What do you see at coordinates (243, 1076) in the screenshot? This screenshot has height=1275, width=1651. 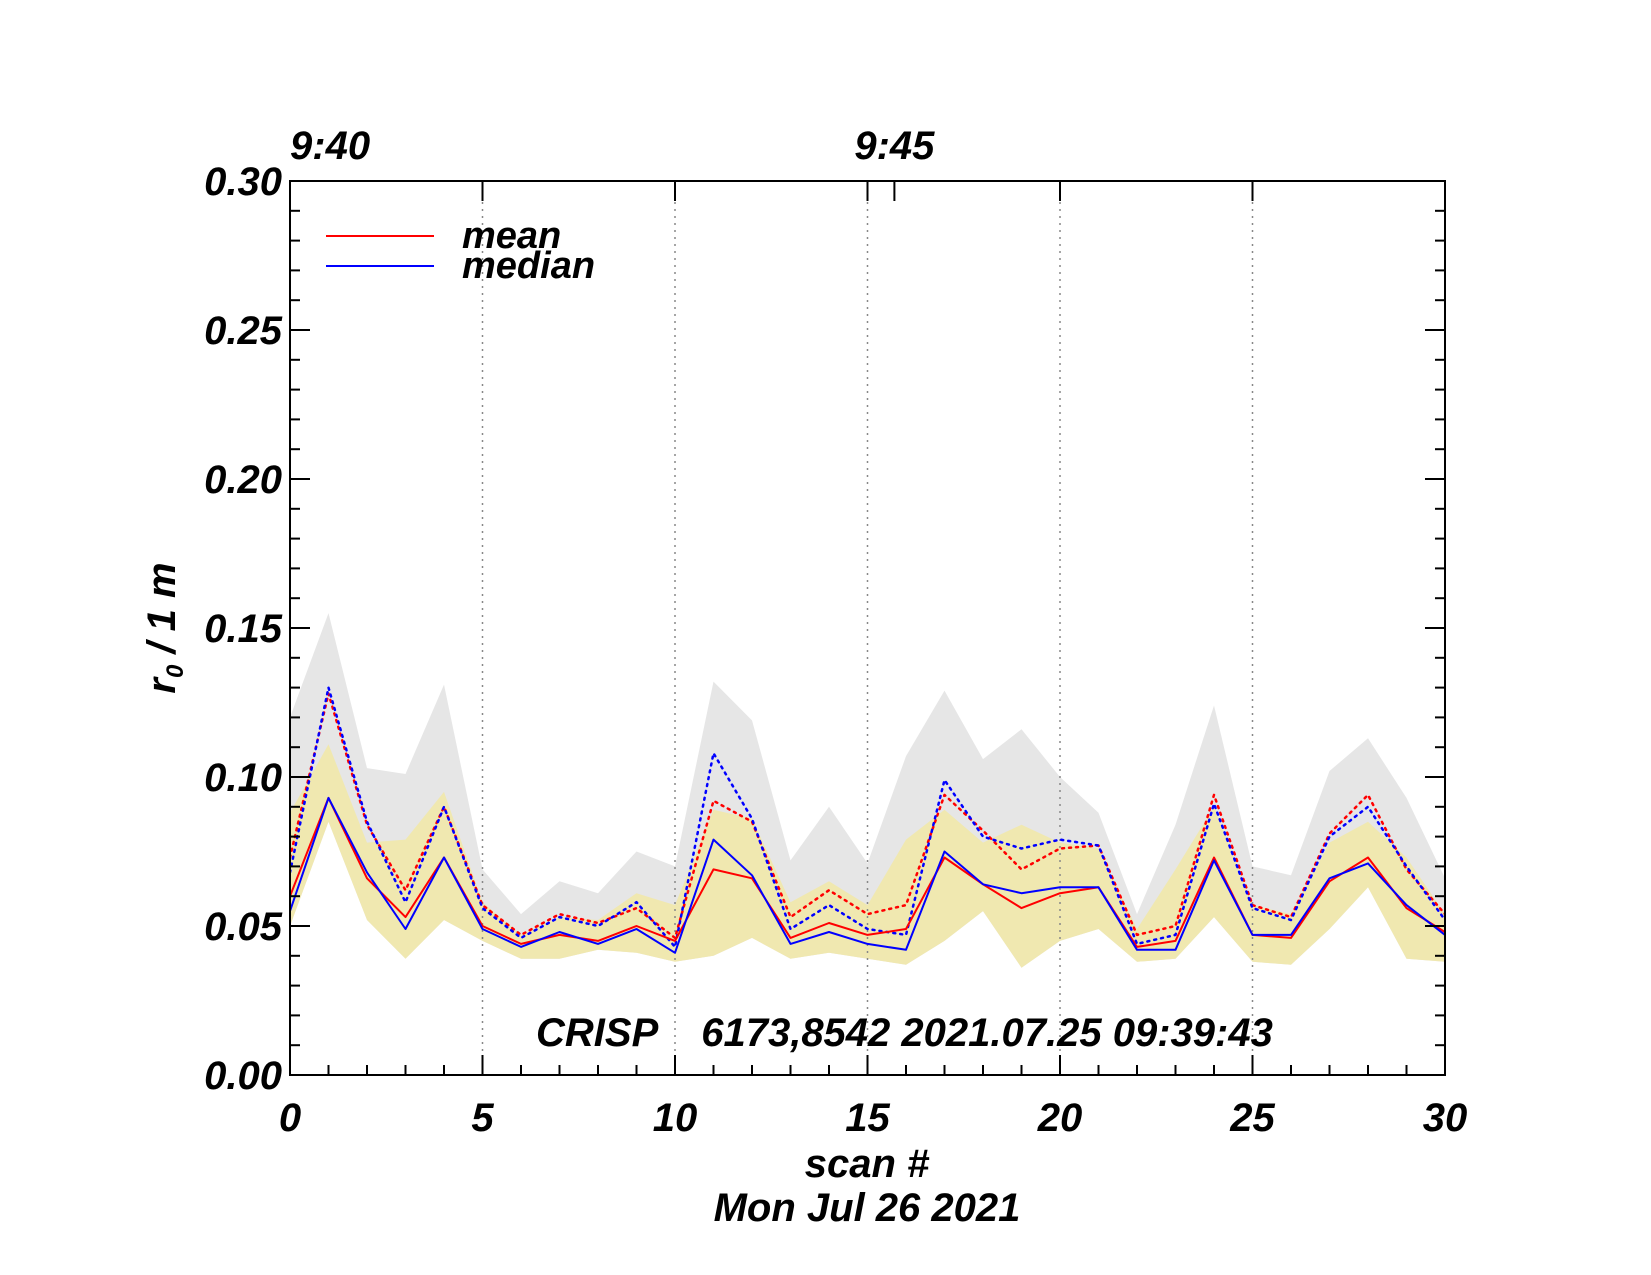 I see `y-tick-label-0.00: 0.00` at bounding box center [243, 1076].